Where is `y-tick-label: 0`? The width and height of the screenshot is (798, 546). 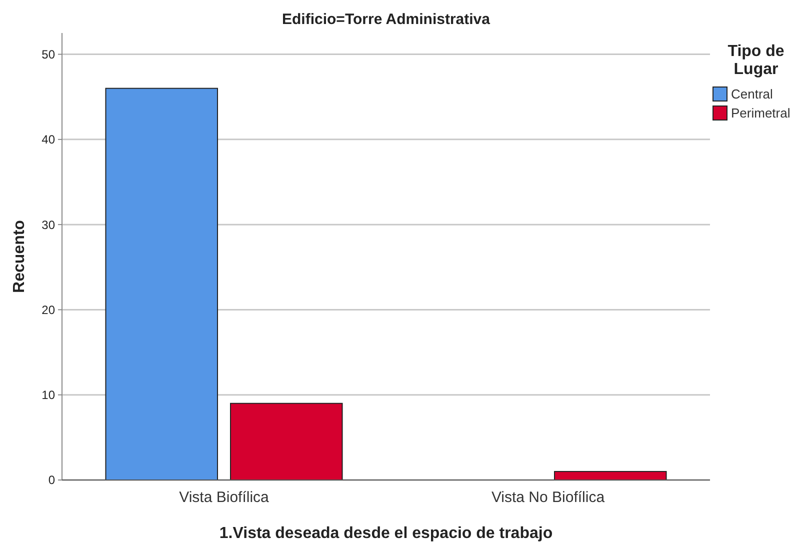
y-tick-label: 0 is located at coordinates (52, 480).